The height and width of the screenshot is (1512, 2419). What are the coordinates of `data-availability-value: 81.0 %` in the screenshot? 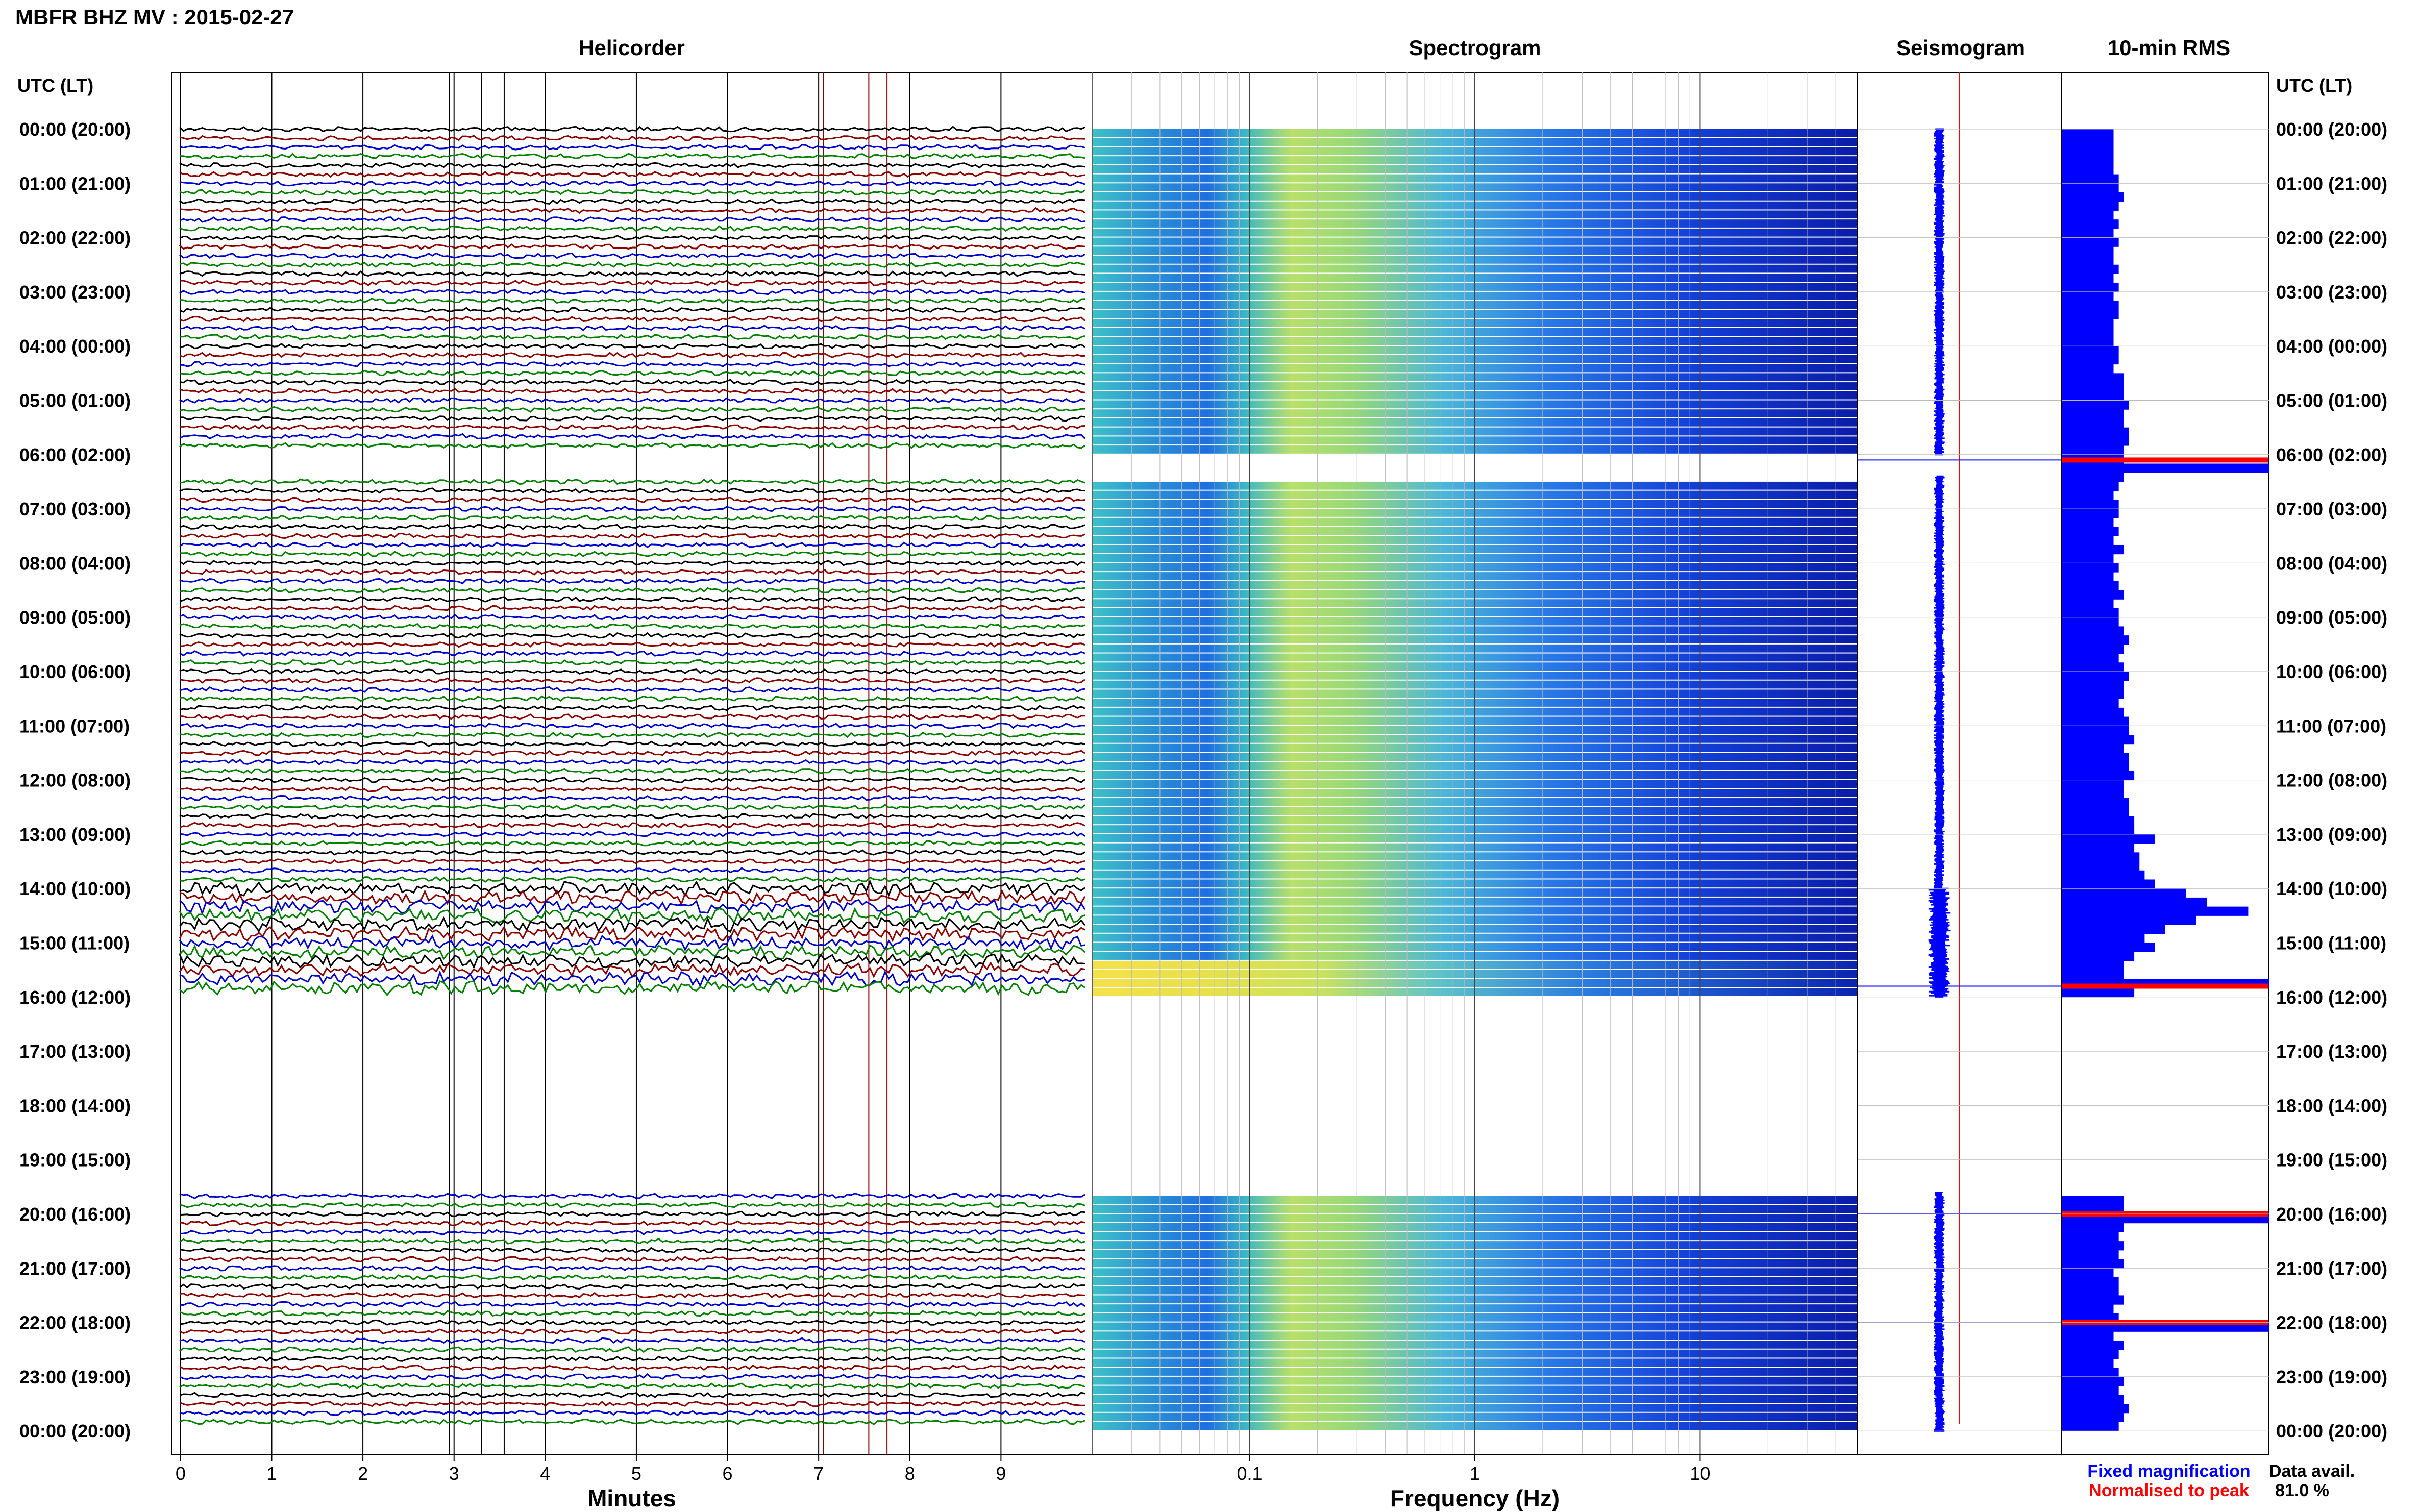 It's located at (2302, 1490).